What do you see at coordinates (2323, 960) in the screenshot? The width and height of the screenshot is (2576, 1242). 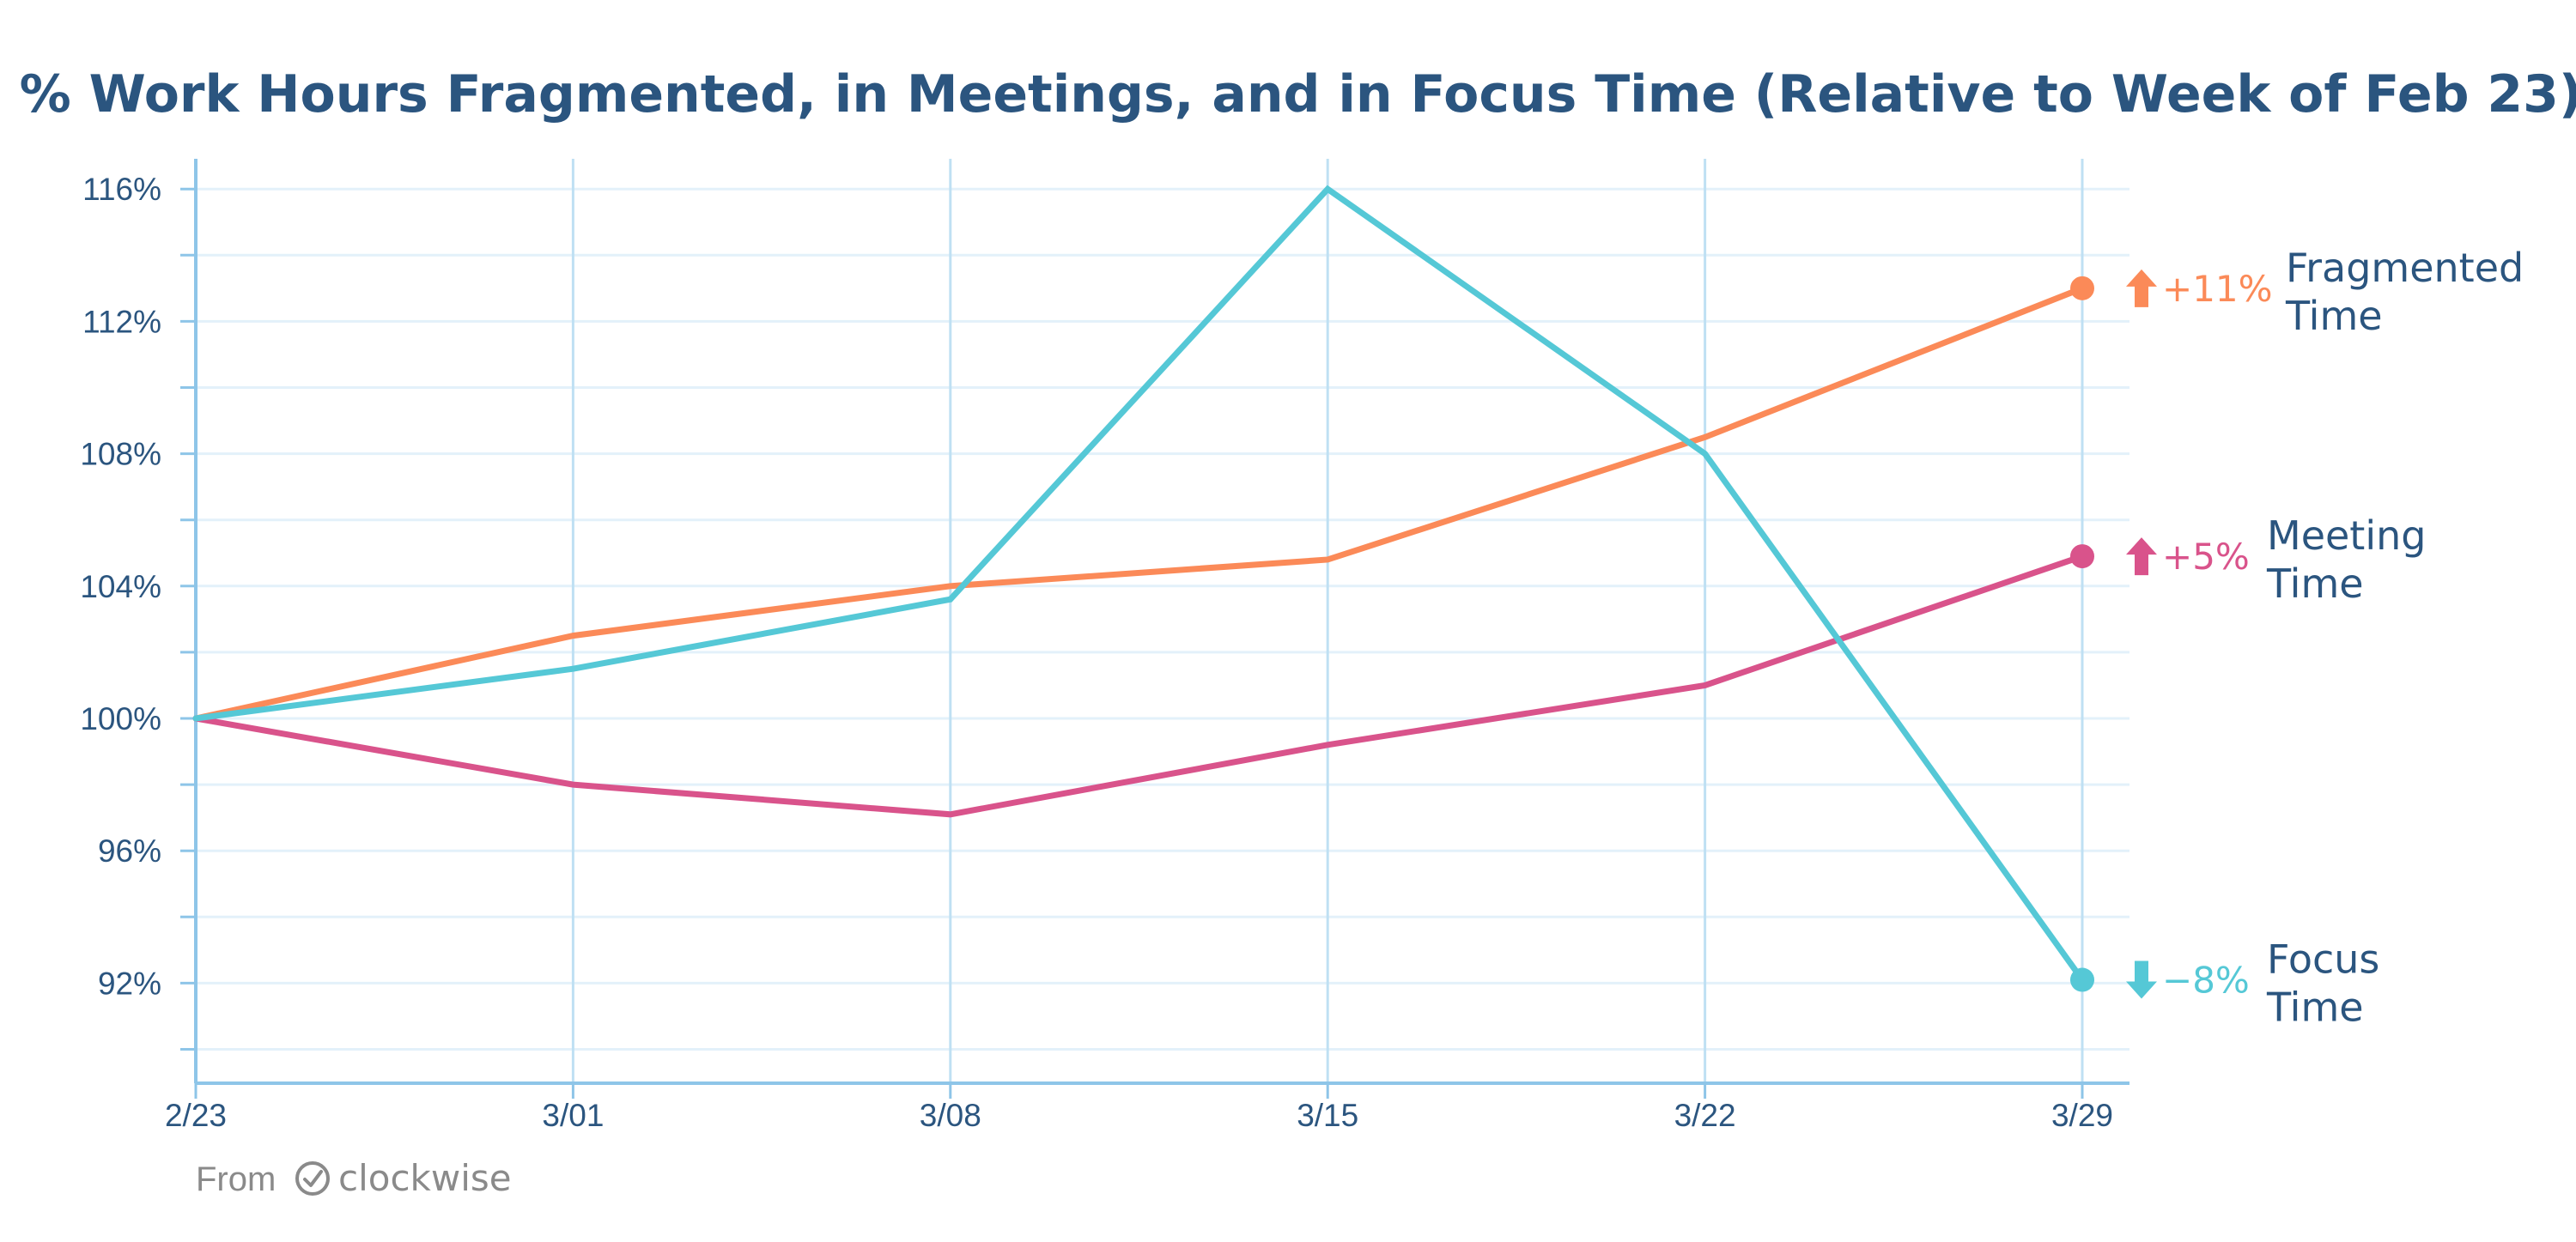 I see `series-name-label: Focus` at bounding box center [2323, 960].